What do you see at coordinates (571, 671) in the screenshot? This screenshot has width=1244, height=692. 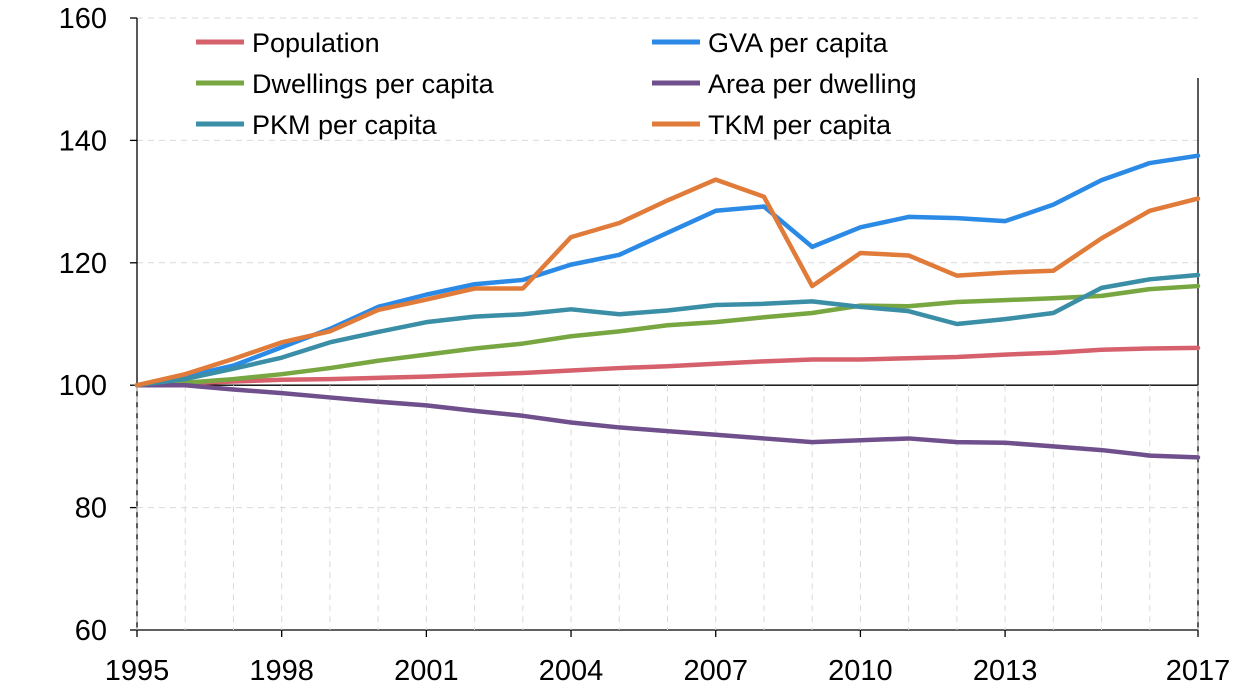 I see `x-tick-label-2004: 2004` at bounding box center [571, 671].